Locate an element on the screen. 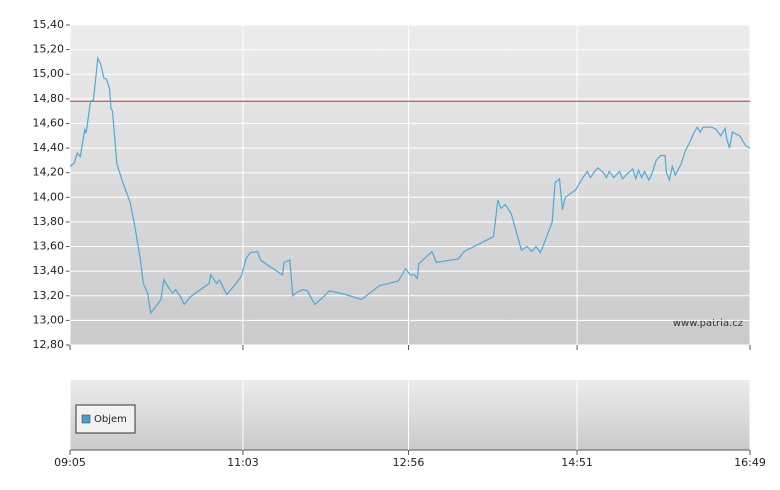  y-tick-label: 12,80 is located at coordinates (49, 344).